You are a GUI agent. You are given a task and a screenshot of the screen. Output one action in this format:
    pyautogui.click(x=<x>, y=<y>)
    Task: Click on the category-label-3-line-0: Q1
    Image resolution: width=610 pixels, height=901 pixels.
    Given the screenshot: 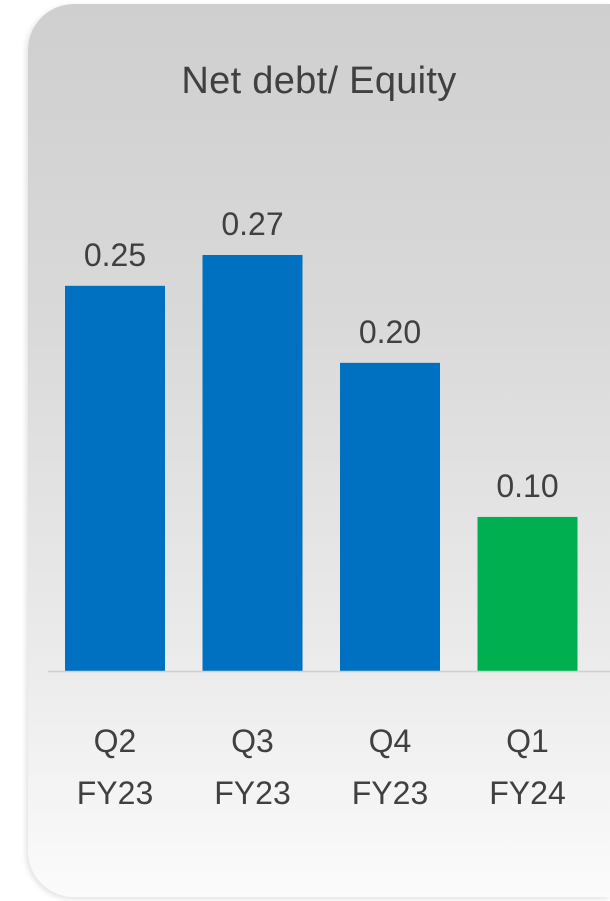 What is the action you would take?
    pyautogui.click(x=527, y=741)
    